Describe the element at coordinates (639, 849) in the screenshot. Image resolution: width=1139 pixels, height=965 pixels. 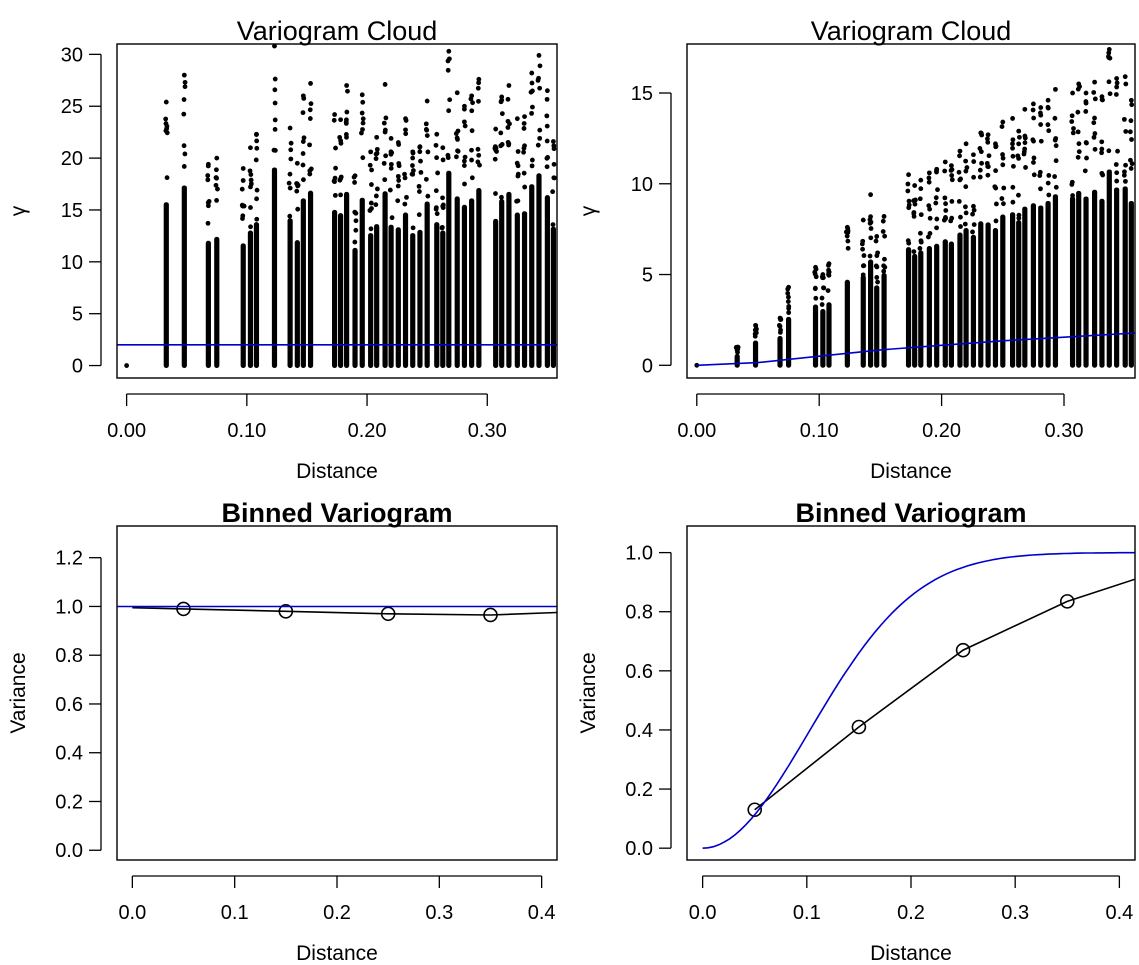
I see `y-tick-label: 0.0` at that location.